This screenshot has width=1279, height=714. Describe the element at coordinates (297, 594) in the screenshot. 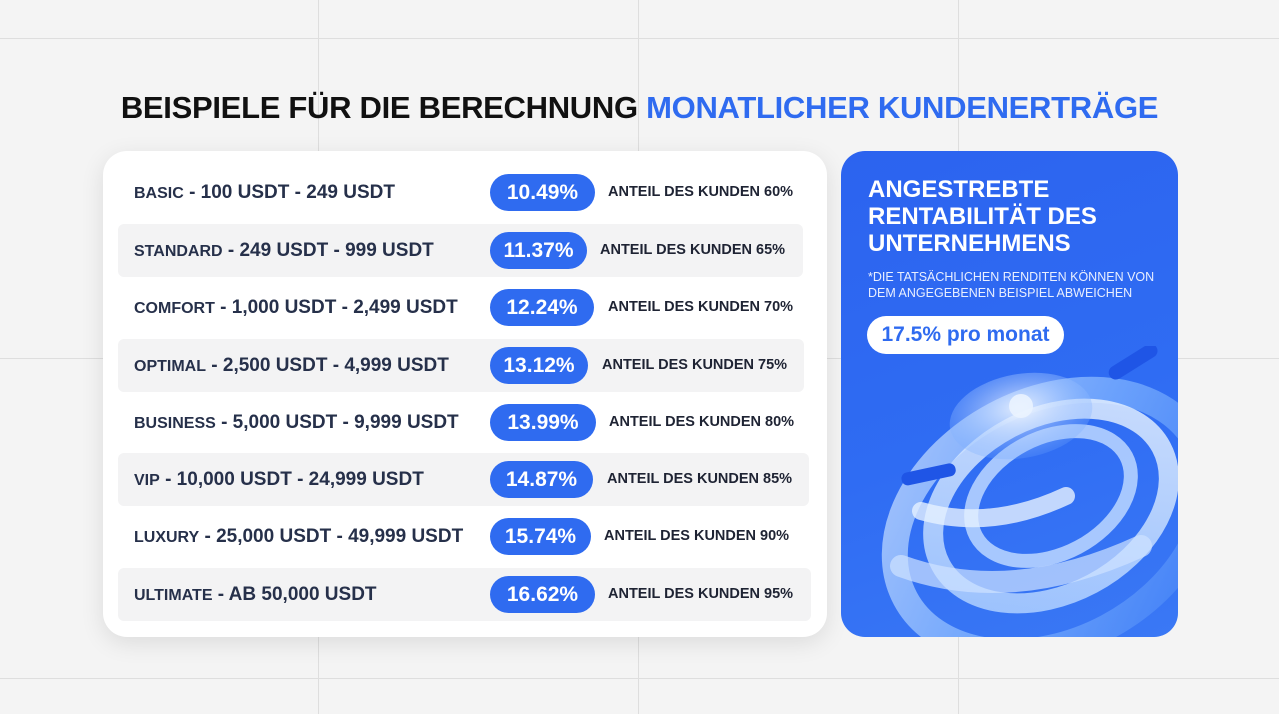

I see `tier-range: - AB 50,000 USDT` at that location.